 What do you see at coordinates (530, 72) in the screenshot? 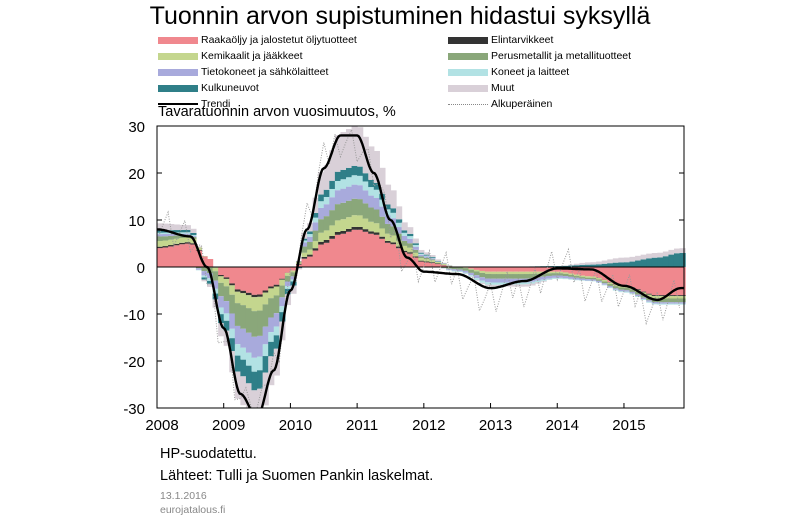
I see `legend-label: Koneet ja laitteet` at bounding box center [530, 72].